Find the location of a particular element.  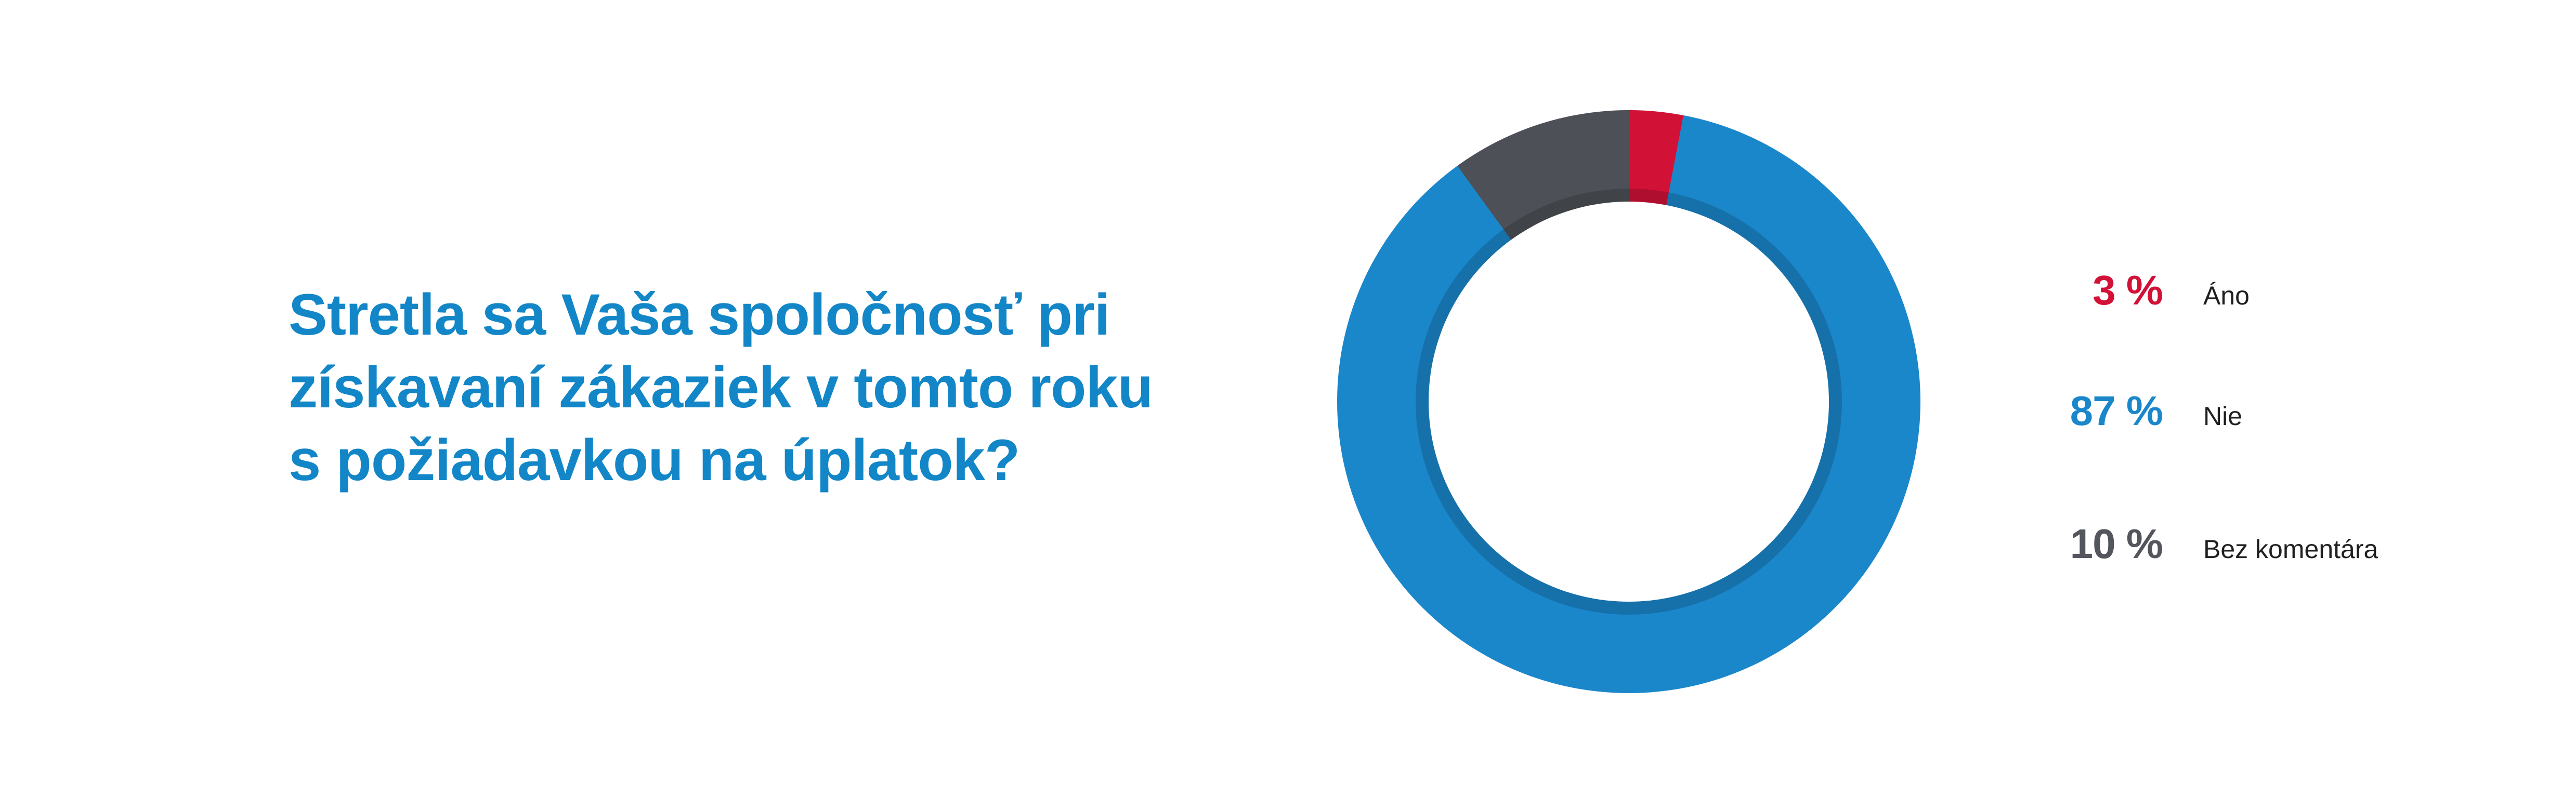

question-line-3: s požiadavkou na úplatok? is located at coordinates (654, 461).